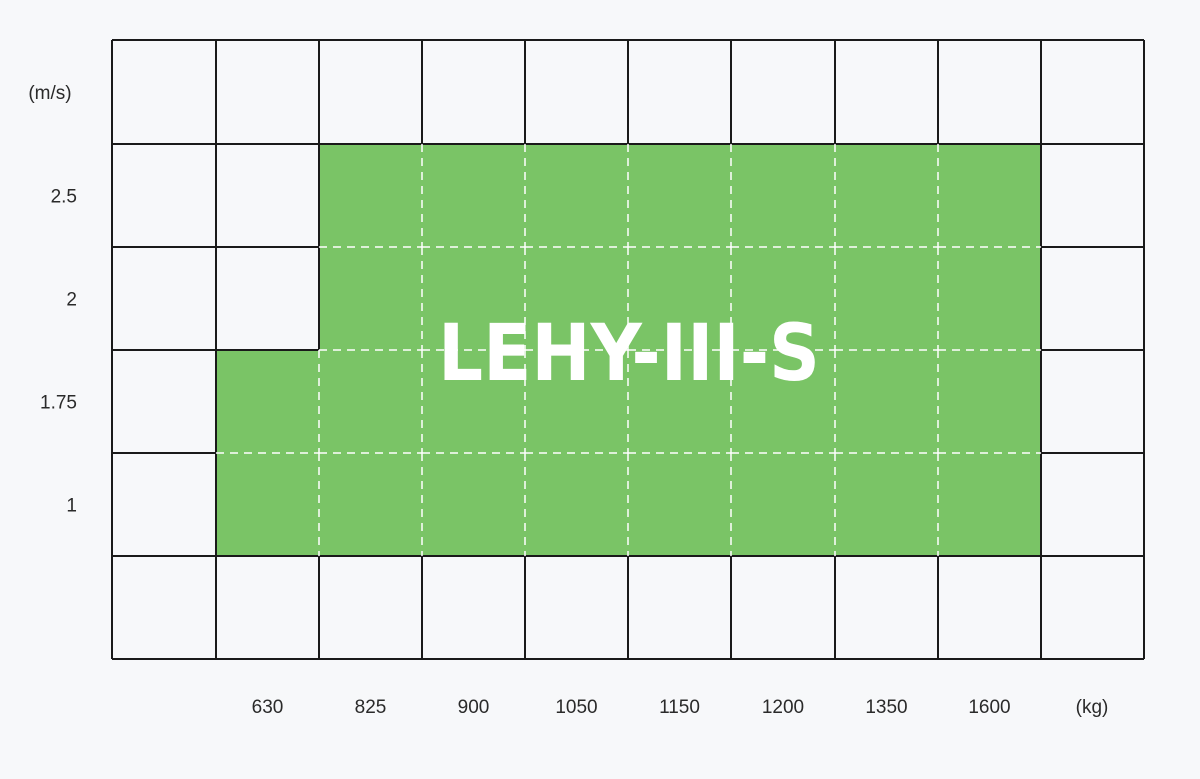 The image size is (1200, 779). I want to click on y-axis-unit: (m/s), so click(49, 93).